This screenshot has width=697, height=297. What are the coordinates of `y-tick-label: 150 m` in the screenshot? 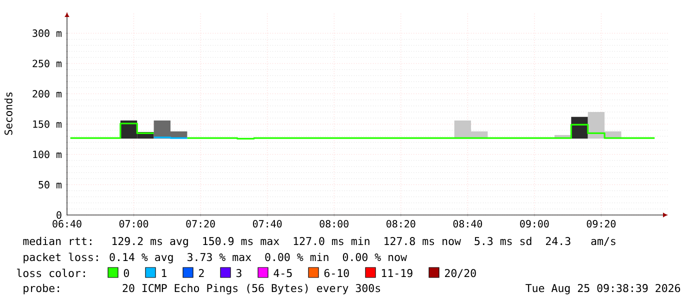 It's located at (47, 124).